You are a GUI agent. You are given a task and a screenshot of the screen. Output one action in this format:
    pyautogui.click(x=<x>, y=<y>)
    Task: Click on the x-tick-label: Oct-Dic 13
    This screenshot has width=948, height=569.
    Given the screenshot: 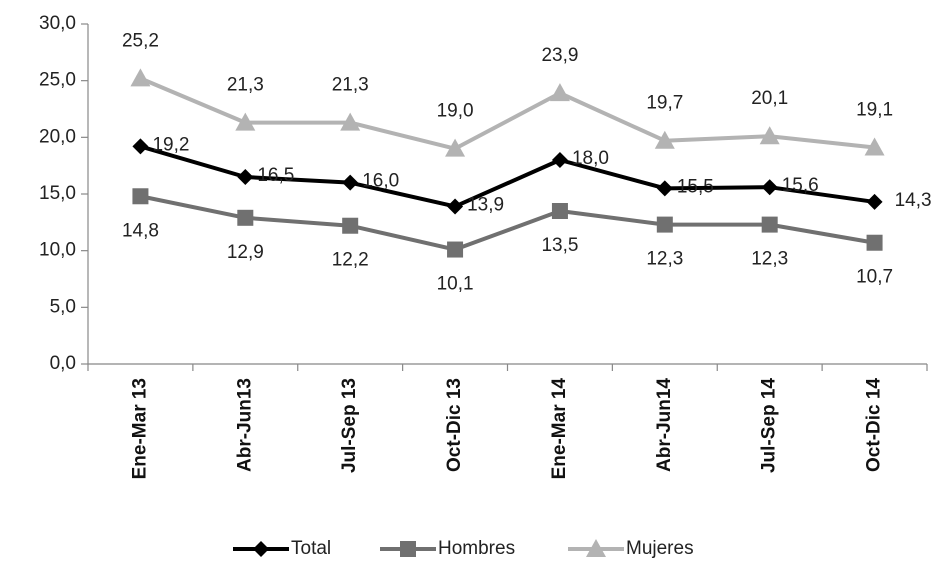 What is the action you would take?
    pyautogui.click(x=454, y=425)
    